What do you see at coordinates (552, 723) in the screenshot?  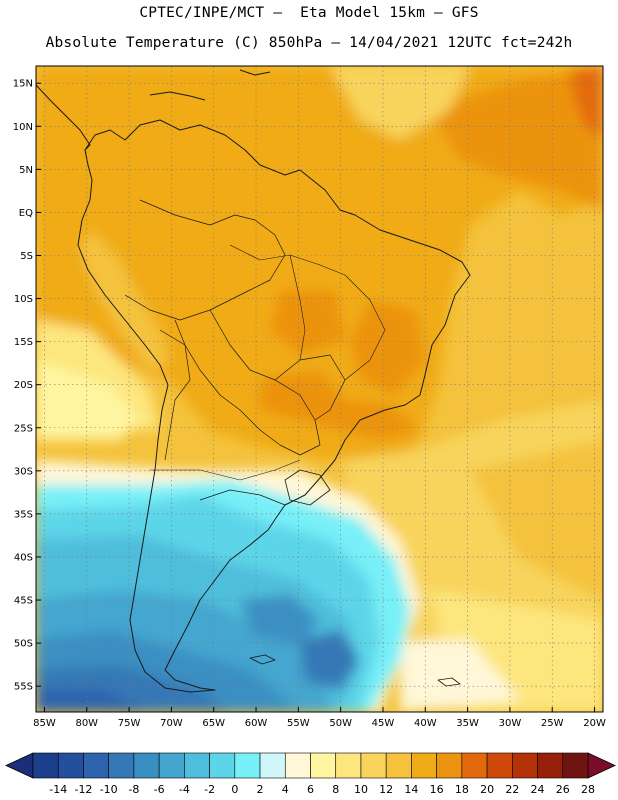 I see `lon-tick-label: 25W` at bounding box center [552, 723].